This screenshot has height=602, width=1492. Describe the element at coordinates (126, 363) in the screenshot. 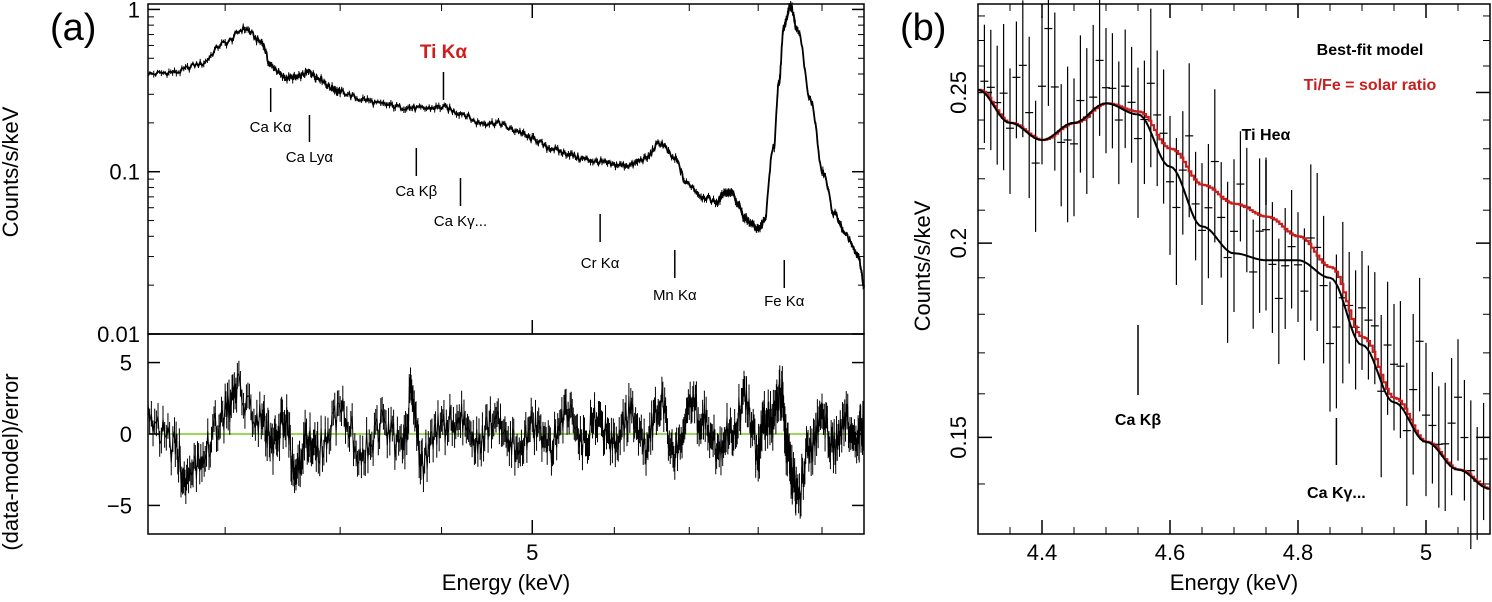

I see `panel-a-bottom-ytick-label: 5` at that location.